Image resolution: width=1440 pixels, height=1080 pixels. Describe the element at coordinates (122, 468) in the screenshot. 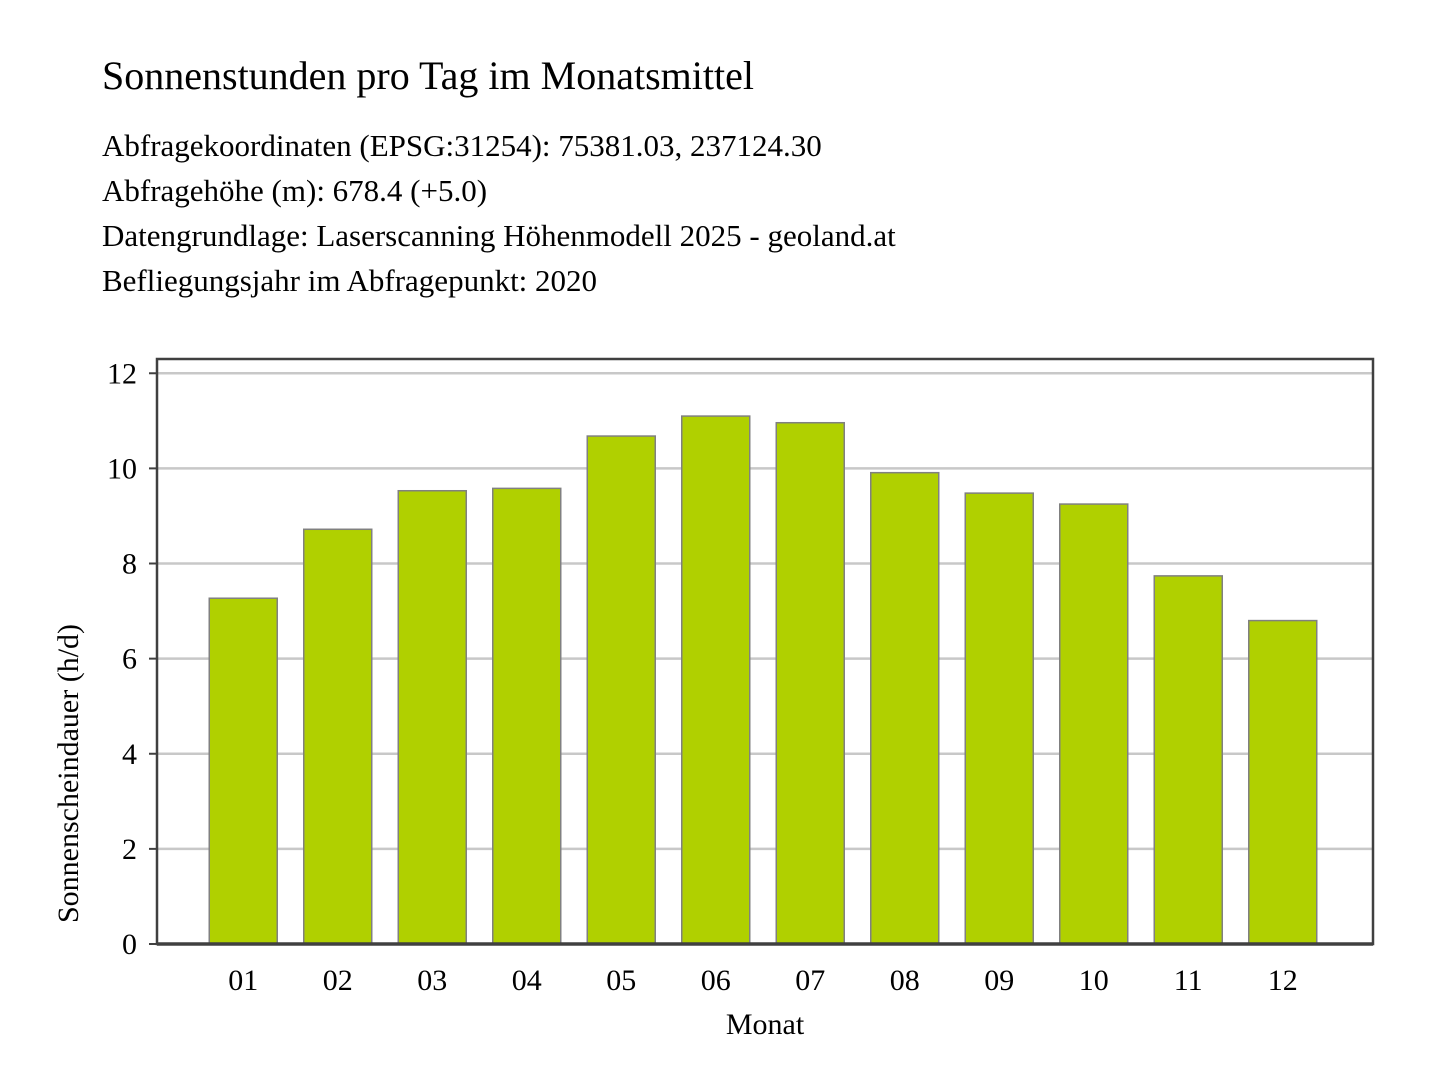

I see `y-tick-label: 10` at that location.